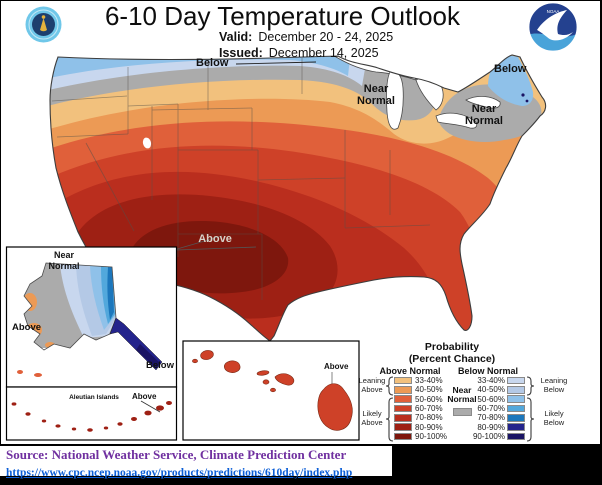  I want to click on noaa-logo-text: NOAA, so click(553, 11).